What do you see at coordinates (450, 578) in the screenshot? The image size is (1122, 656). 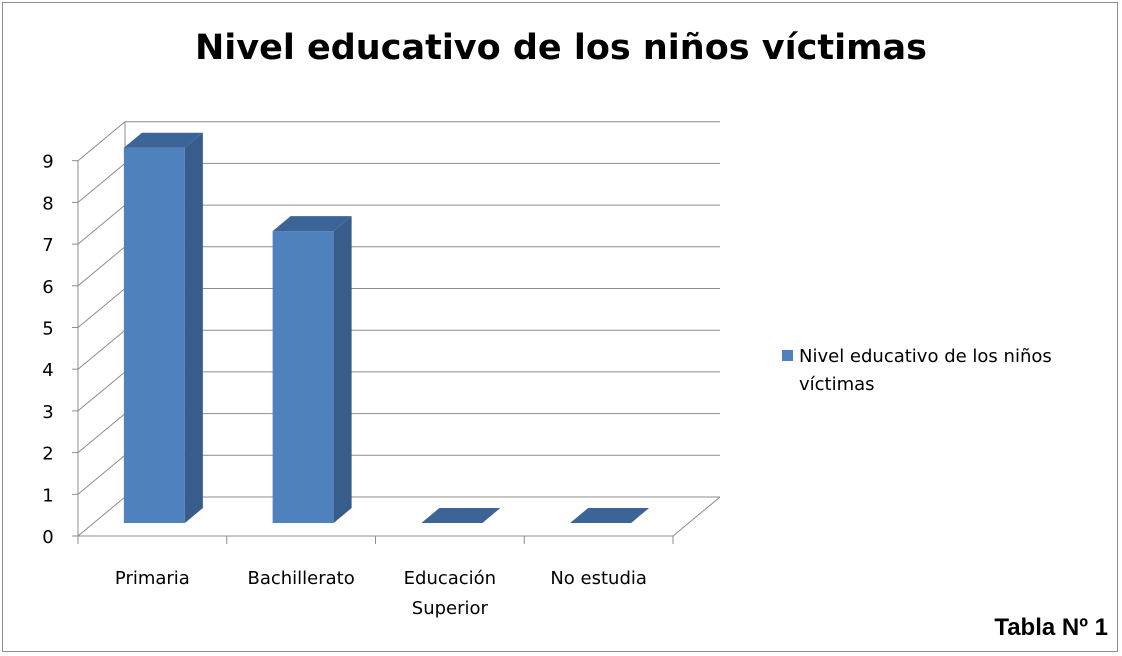 I see `x-tick-label: Educación` at bounding box center [450, 578].